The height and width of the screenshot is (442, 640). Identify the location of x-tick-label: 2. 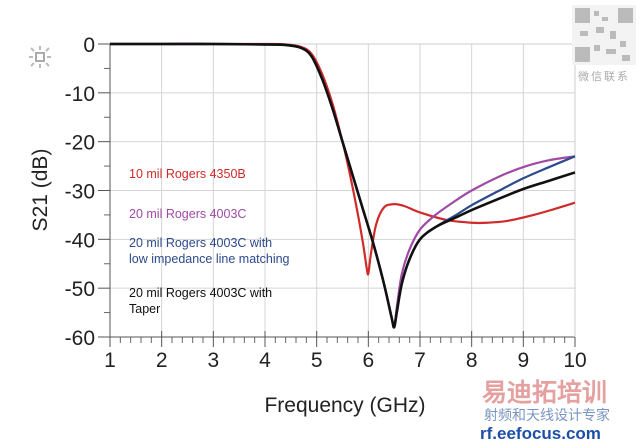
(162, 360).